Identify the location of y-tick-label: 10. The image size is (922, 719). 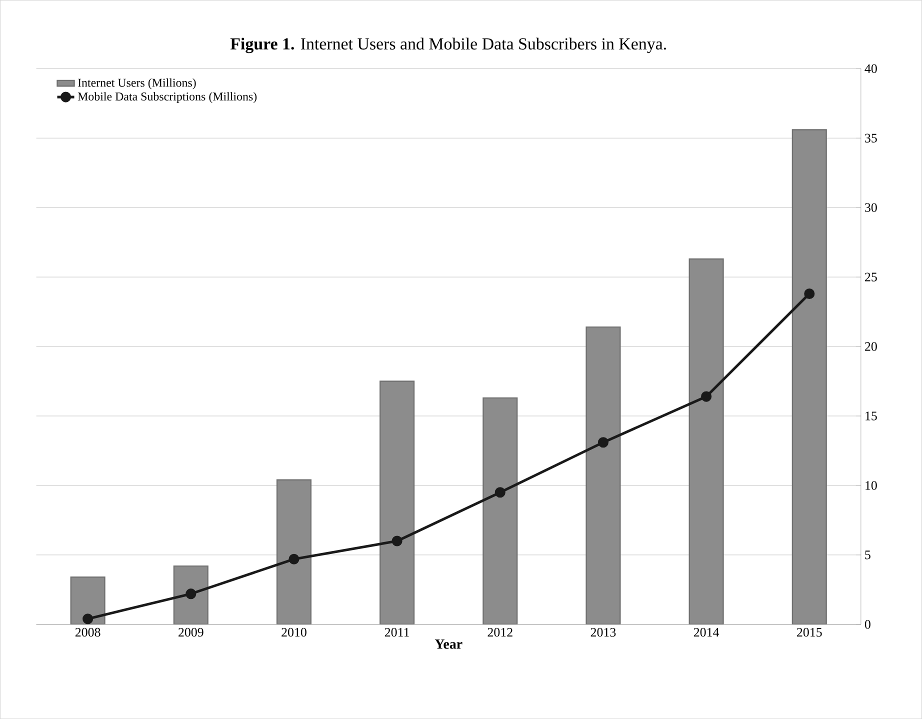
(871, 485).